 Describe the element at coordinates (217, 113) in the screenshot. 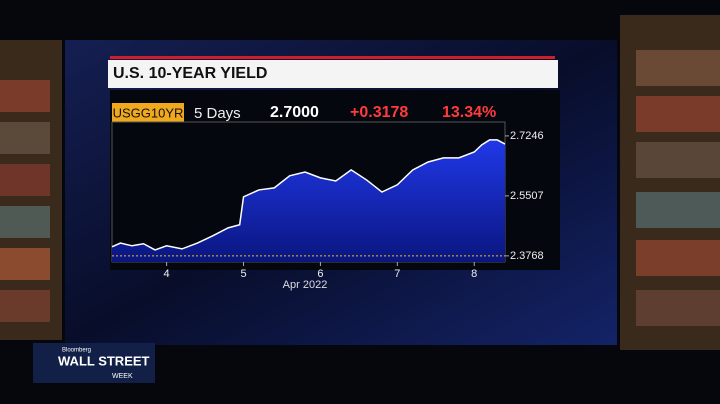

I see `period: 5 Days` at that location.